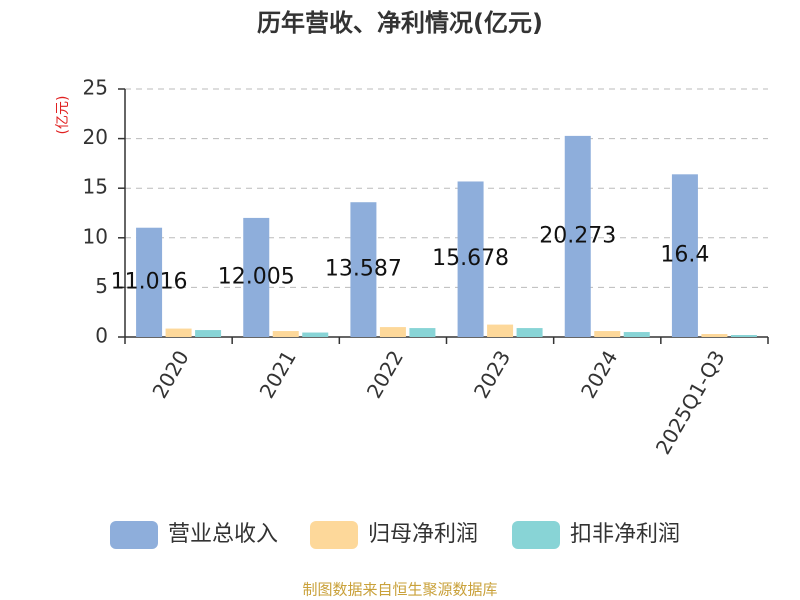  Describe the element at coordinates (492, 374) in the screenshot. I see `x-tick-label: 2023` at that location.